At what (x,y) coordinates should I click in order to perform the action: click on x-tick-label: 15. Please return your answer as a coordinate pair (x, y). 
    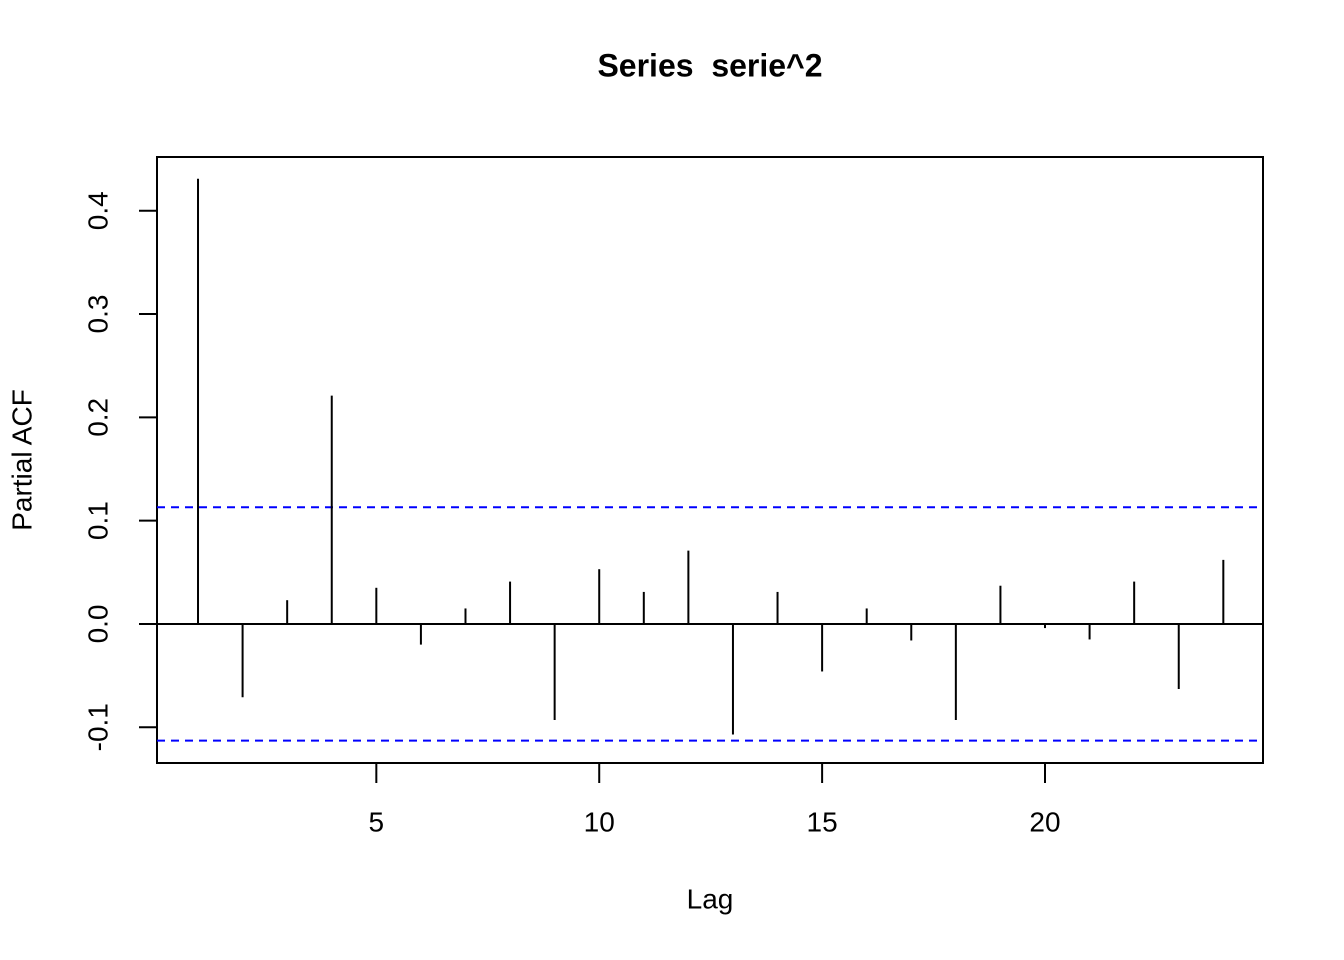
    Looking at the image, I should click on (822, 821).